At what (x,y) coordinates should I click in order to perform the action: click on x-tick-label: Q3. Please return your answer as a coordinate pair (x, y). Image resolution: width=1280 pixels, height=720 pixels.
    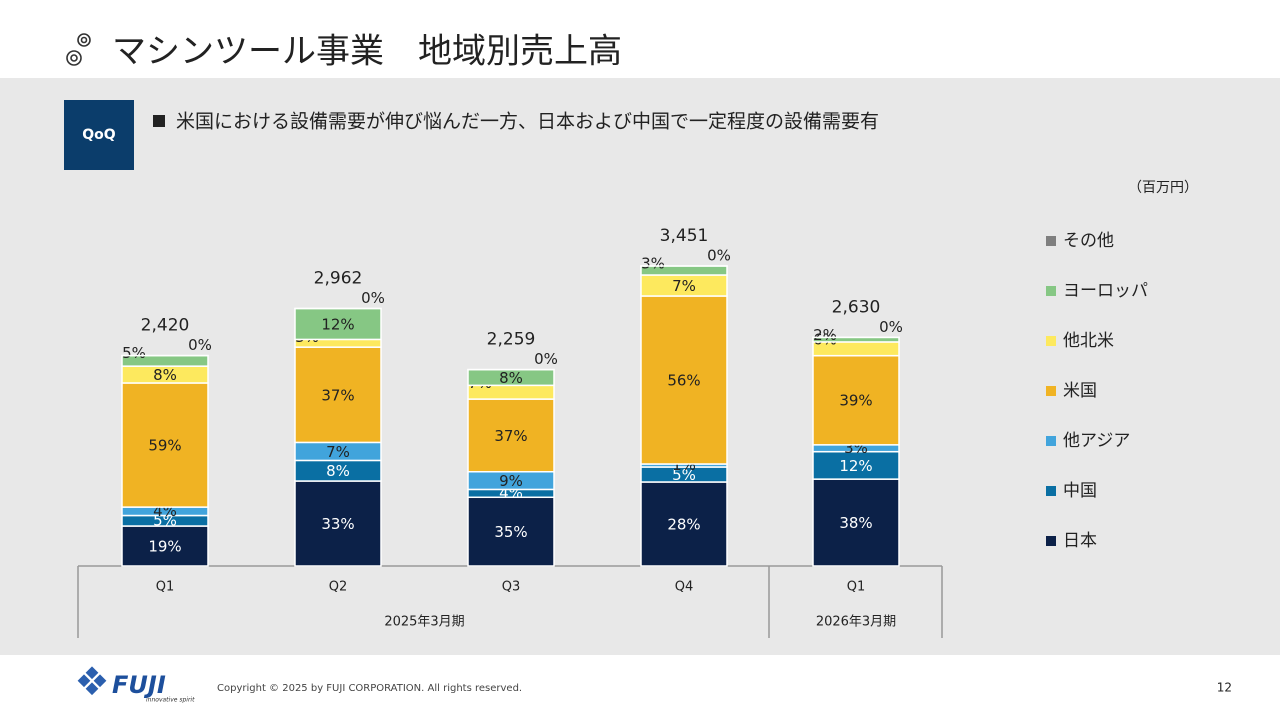
    Looking at the image, I should click on (511, 587).